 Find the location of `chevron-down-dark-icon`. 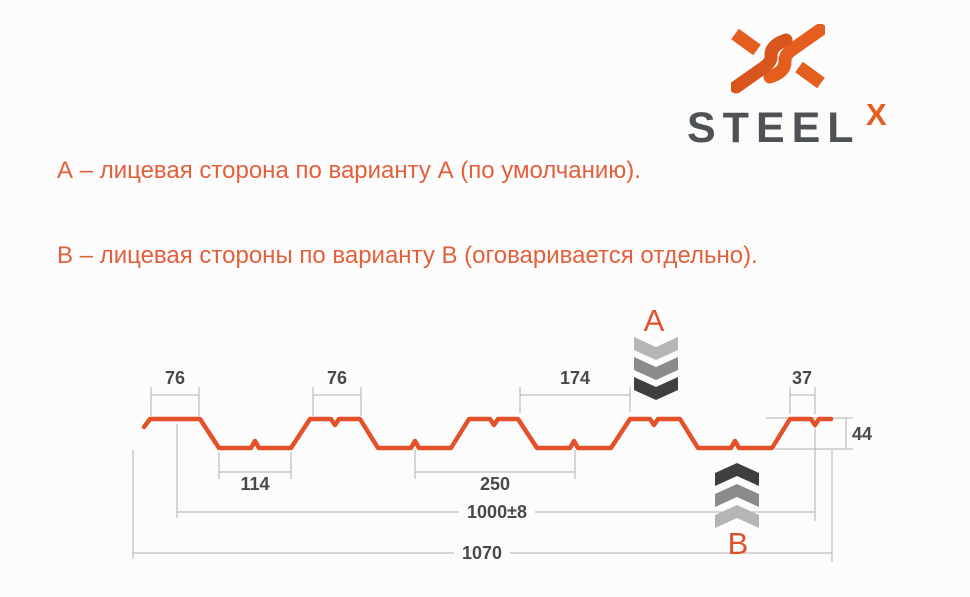

chevron-down-dark-icon is located at coordinates (656, 388).